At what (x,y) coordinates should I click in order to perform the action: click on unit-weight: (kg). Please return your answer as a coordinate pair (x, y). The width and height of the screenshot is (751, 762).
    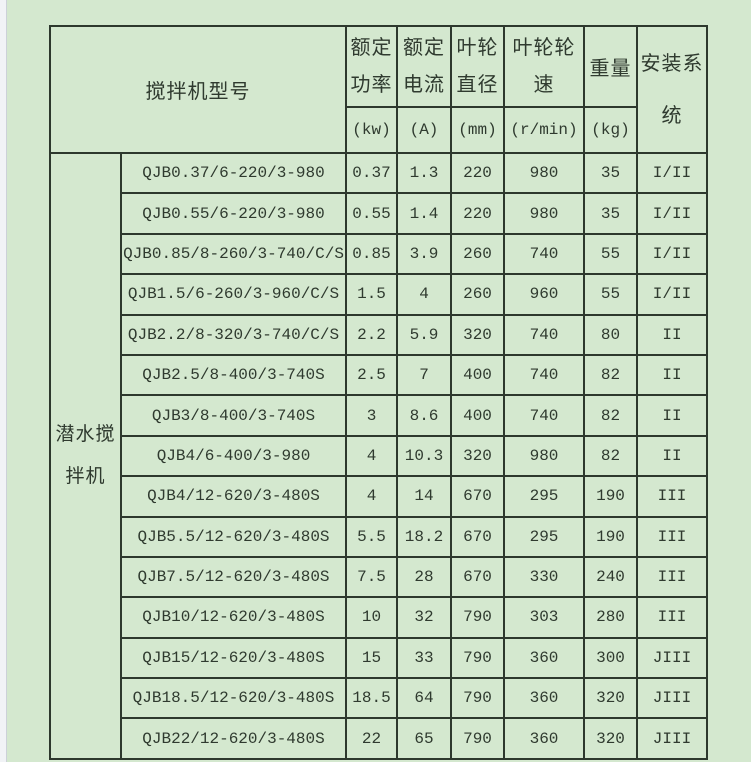
    Looking at the image, I should click on (610, 130).